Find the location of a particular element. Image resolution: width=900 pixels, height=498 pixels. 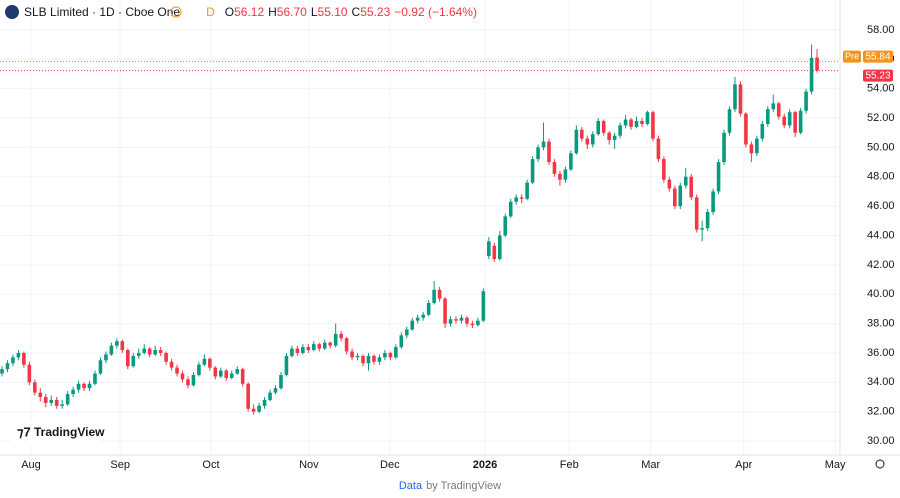

x-tick-label: Apr is located at coordinates (743, 465).